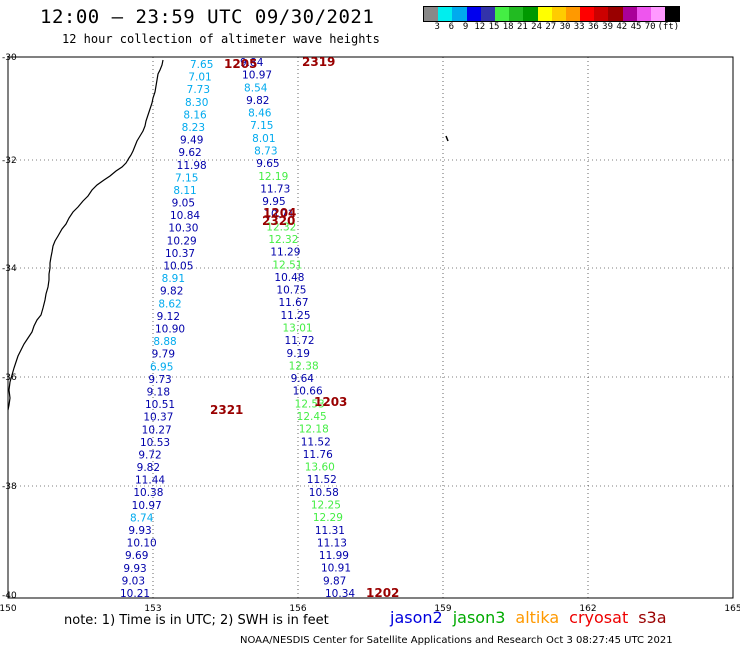 Image resolution: width=740 pixels, height=650 pixels. I want to click on latitude-label: -34, so click(9, 269).